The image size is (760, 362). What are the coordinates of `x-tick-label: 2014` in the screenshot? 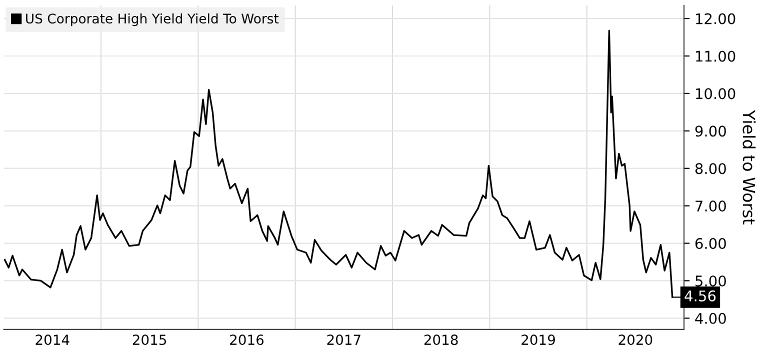 It's located at (53, 340).